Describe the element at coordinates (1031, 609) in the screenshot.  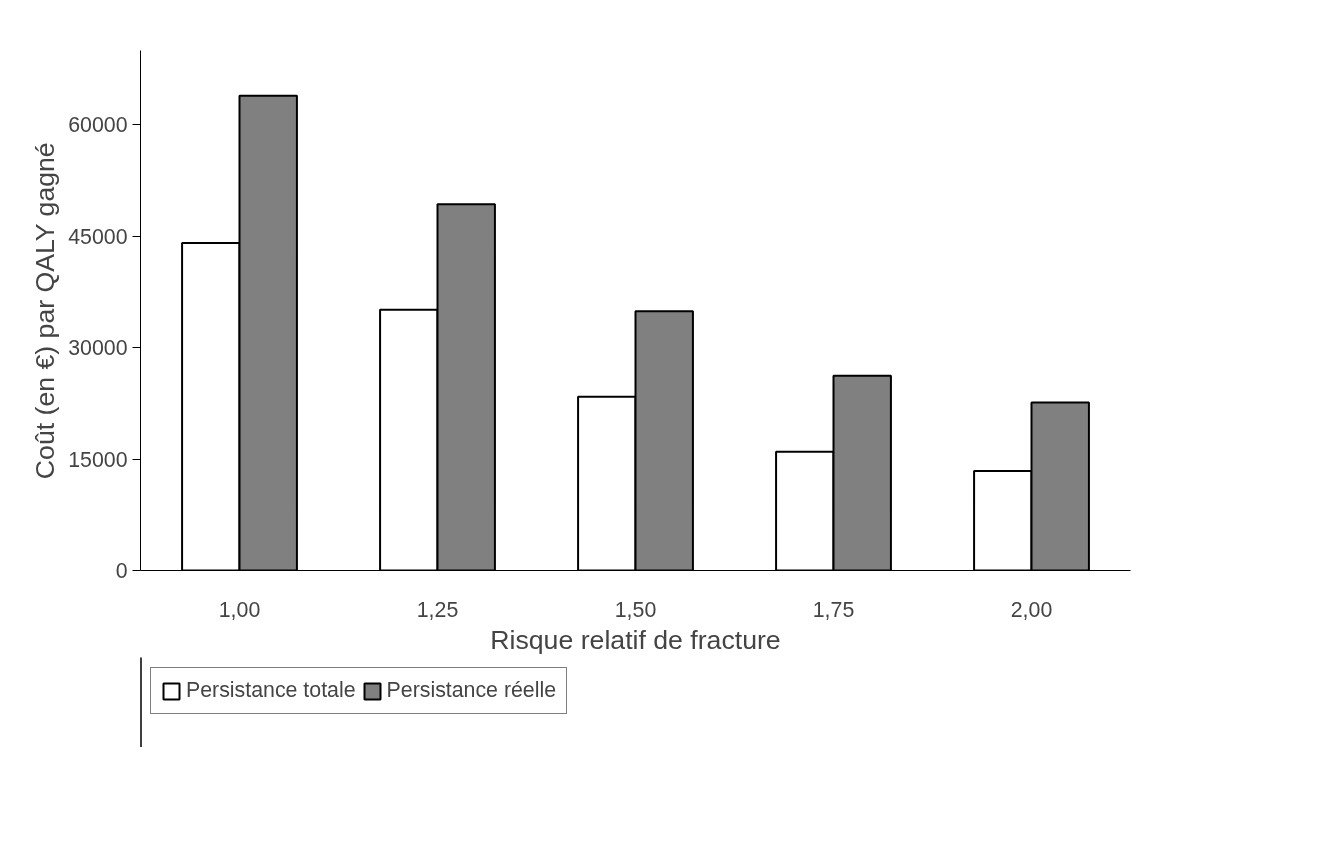
I see `x-tick-label: 2,00` at that location.